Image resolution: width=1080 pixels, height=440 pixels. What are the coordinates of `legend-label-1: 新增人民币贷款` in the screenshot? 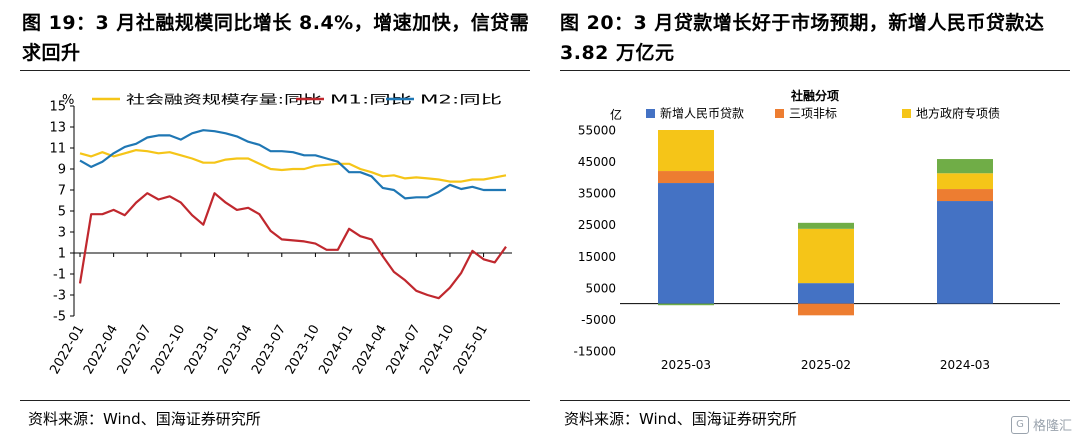 It's located at (702, 113).